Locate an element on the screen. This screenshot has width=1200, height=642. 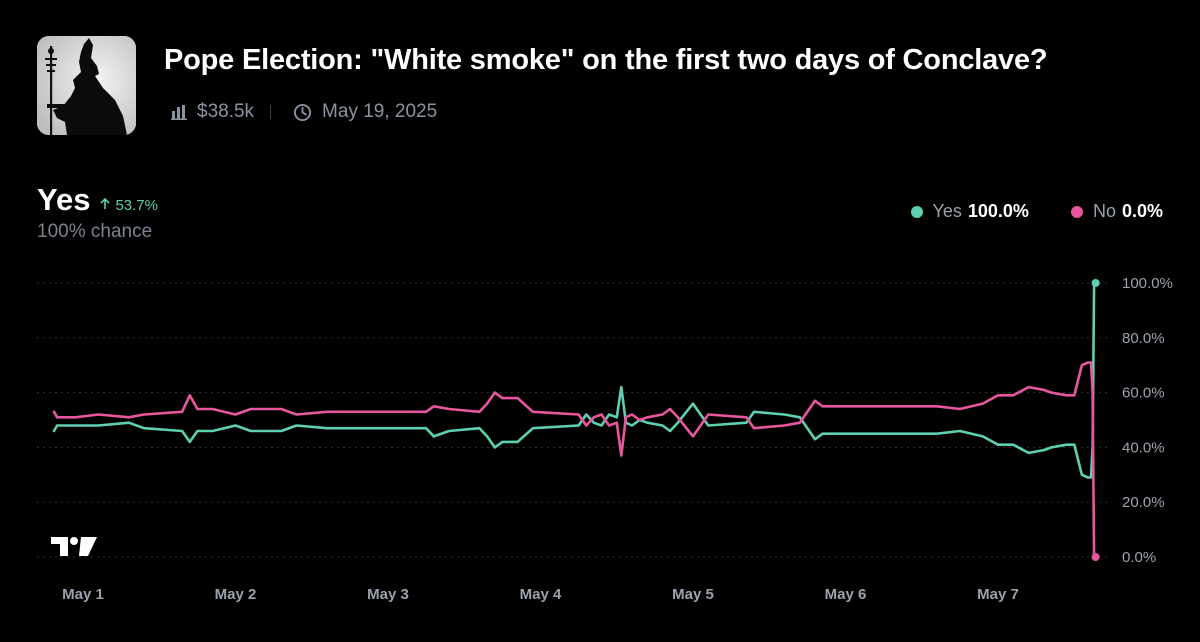
legend-dot-yes is located at coordinates (916, 211).